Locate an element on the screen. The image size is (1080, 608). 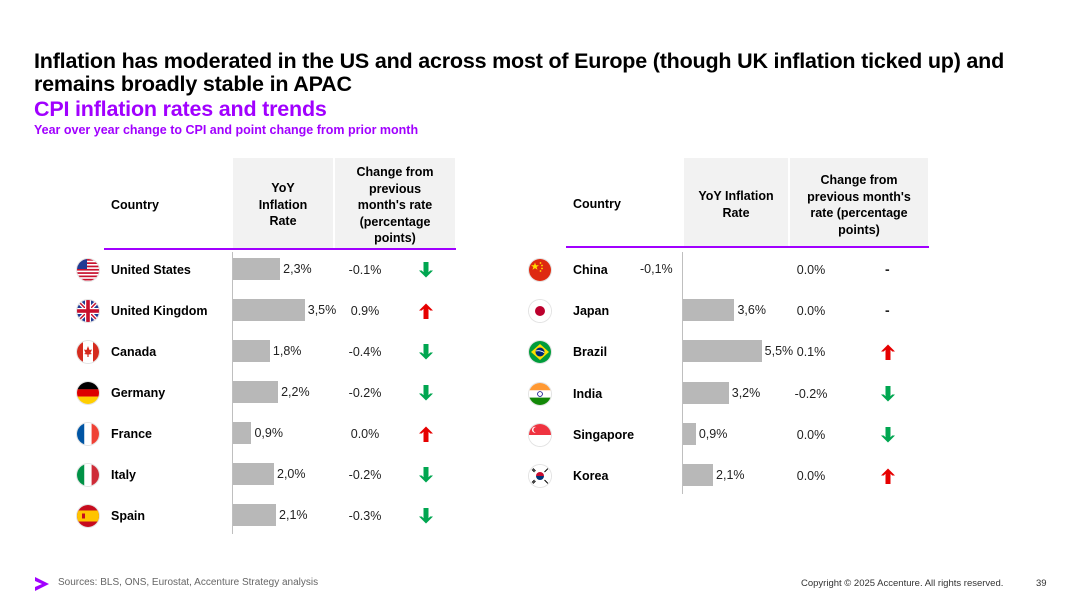
accenture-logo-icon is located at coordinates (42, 584).